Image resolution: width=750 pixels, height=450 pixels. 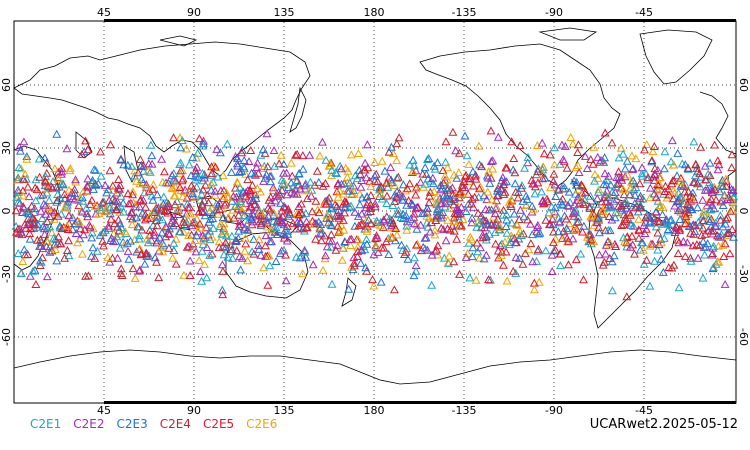 What do you see at coordinates (420, 402) in the screenshot?
I see `map-frame-bottom-bar` at bounding box center [420, 402].